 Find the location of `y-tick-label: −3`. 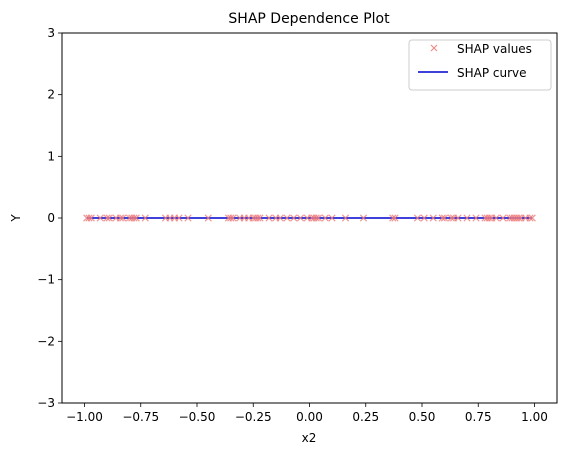

y-tick-label: −3 is located at coordinates (46, 403).